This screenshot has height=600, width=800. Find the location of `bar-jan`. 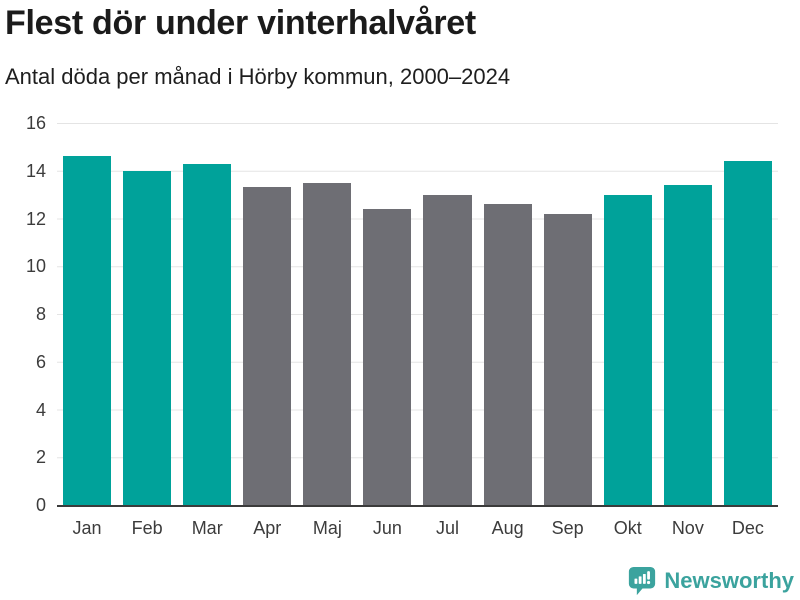

bar-jan is located at coordinates (87, 330).